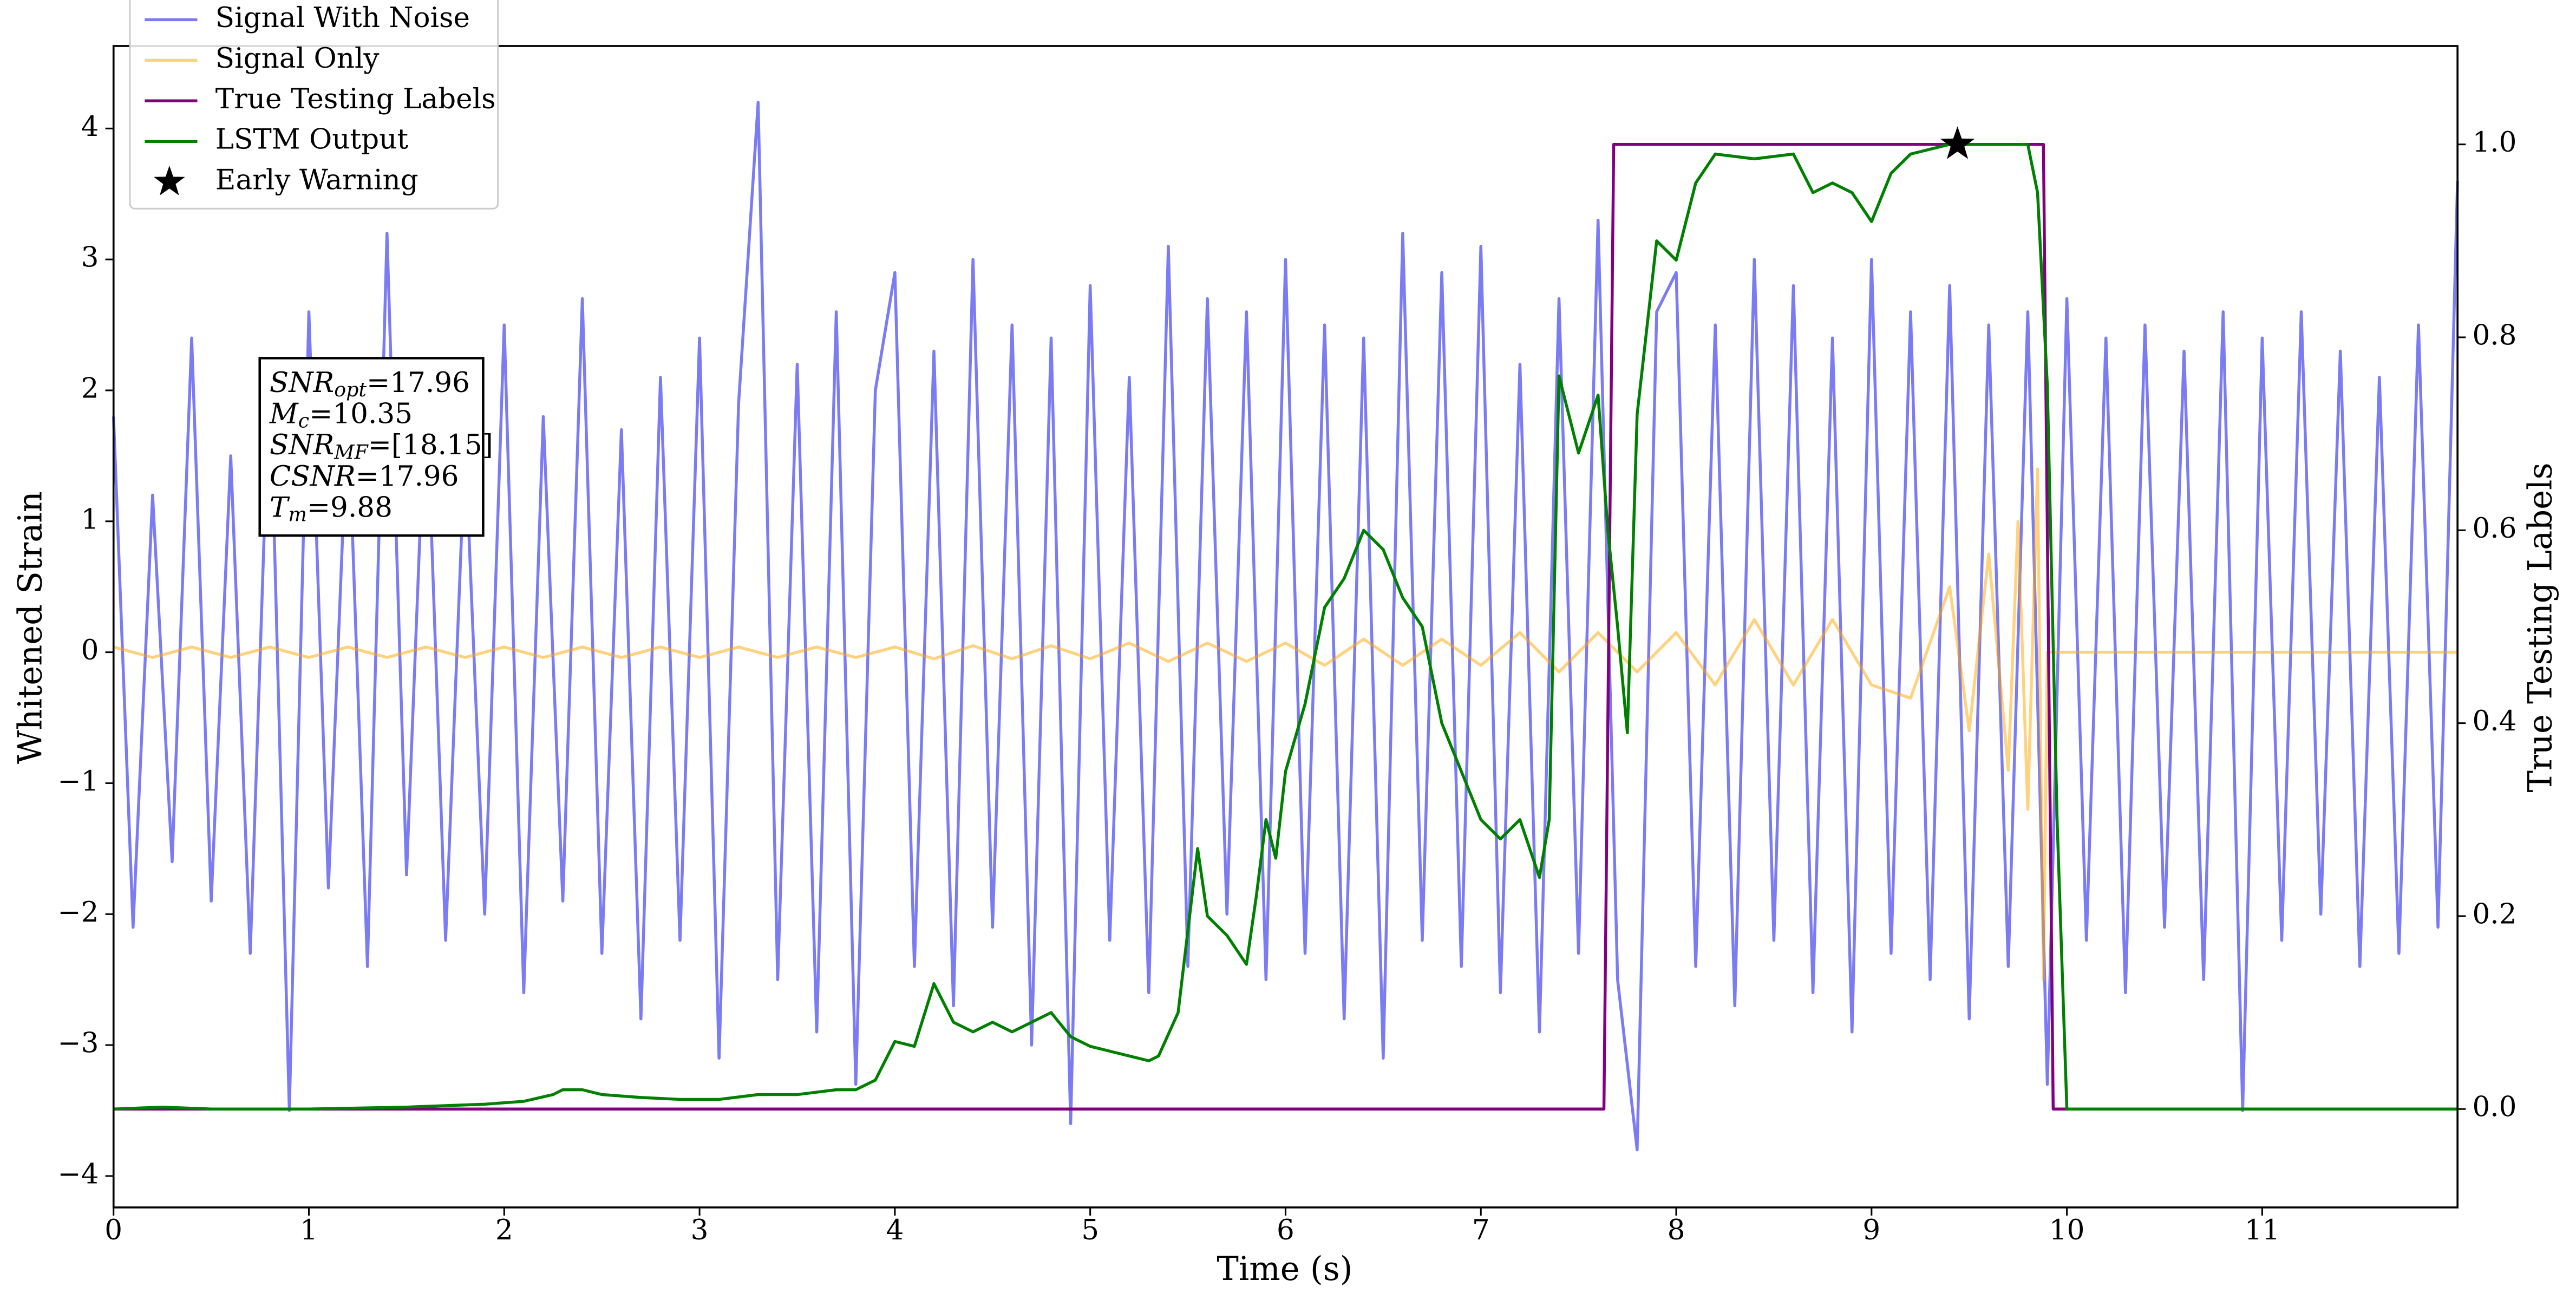 This screenshot has width=2576, height=1306. I want to click on annotation-line: Mc=10.35, so click(341, 414).